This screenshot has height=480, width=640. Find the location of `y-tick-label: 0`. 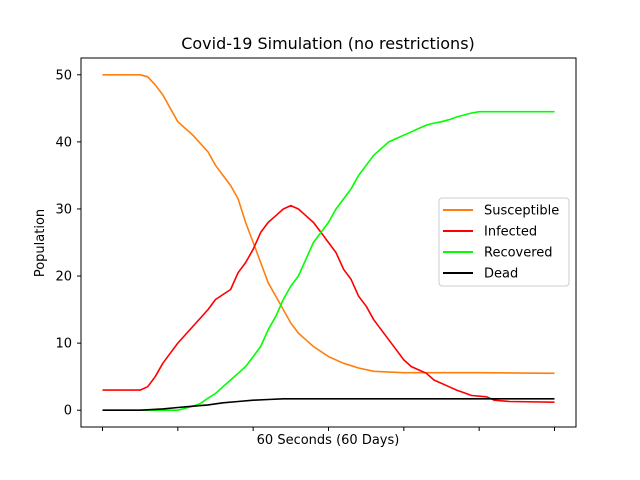

y-tick-label: 0 is located at coordinates (68, 411).